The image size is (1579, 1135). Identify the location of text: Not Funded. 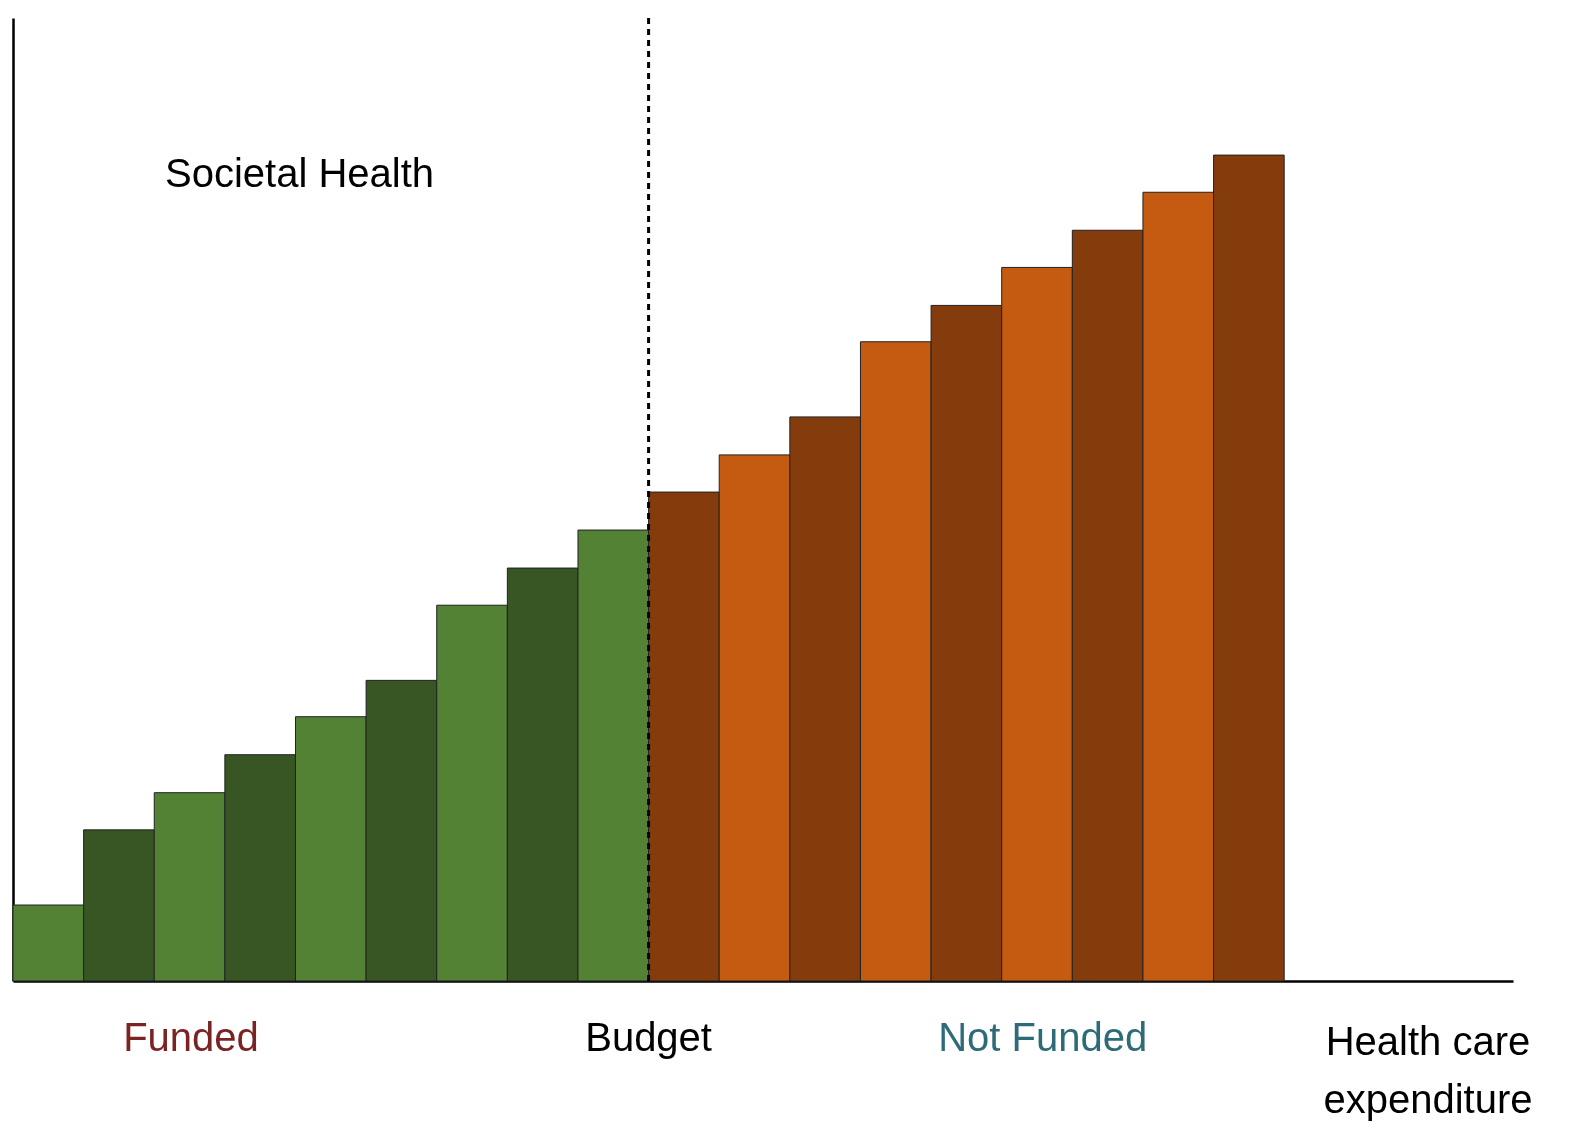
(1043, 1037).